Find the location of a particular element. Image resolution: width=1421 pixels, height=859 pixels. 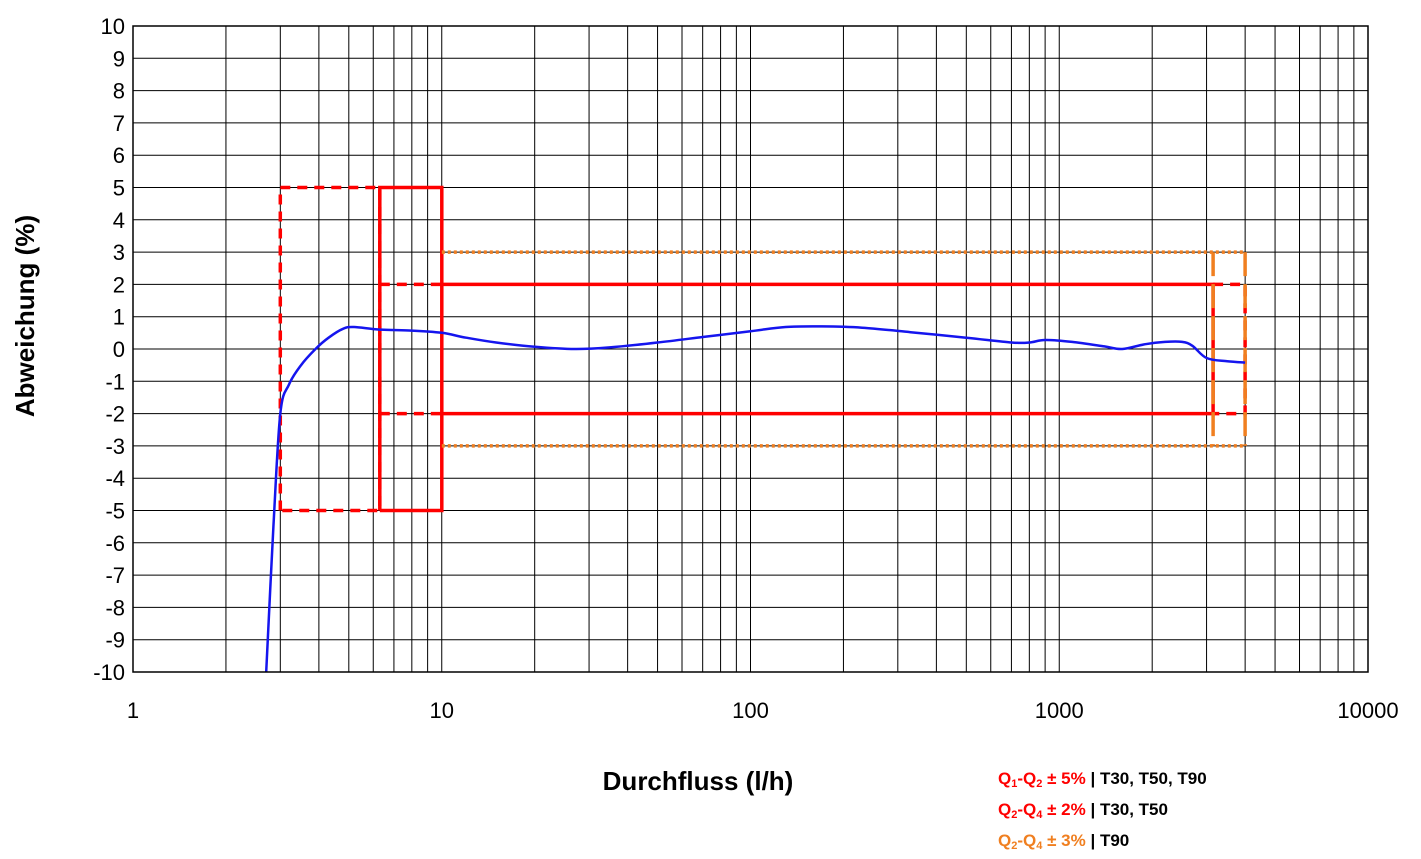

y-tick-label: 7 is located at coordinates (119, 123).